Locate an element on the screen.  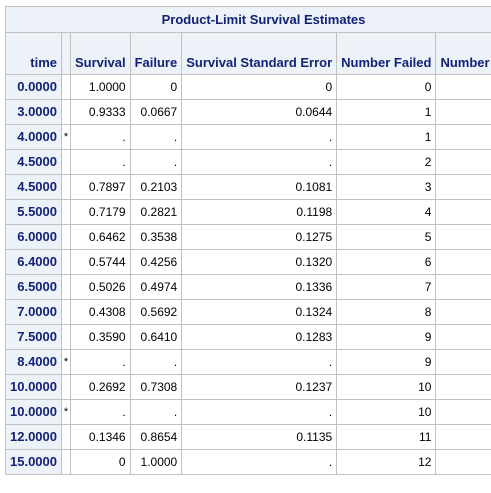
cell-survival: 1.0000 is located at coordinates (100, 87).